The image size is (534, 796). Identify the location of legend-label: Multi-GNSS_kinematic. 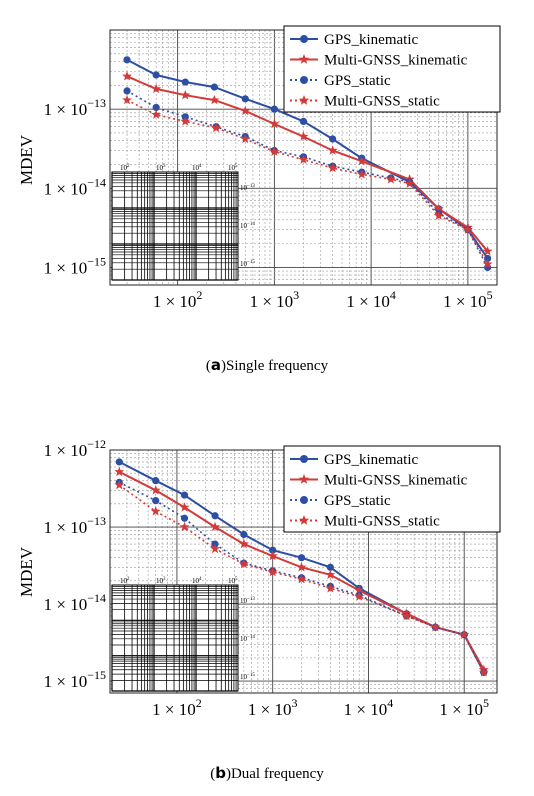
(396, 481).